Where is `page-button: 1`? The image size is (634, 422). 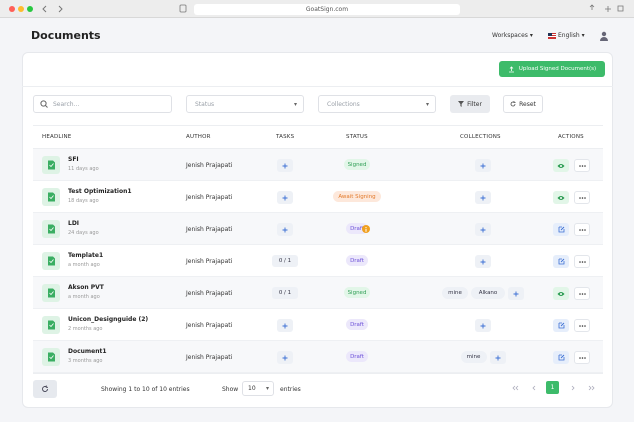
page-button: 1 is located at coordinates (552, 387).